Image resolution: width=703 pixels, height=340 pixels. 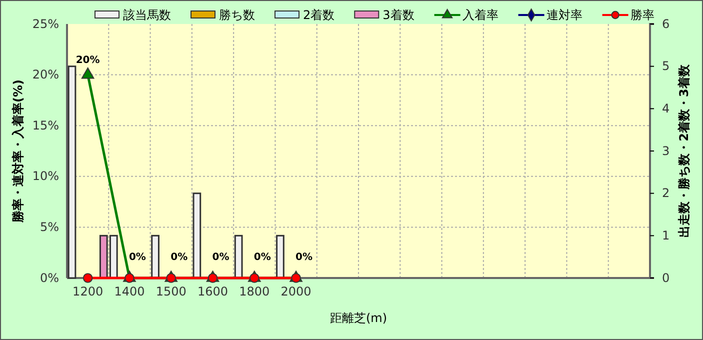 What do you see at coordinates (171, 291) in the screenshot?
I see `x-tick-label: 1500` at bounding box center [171, 291].